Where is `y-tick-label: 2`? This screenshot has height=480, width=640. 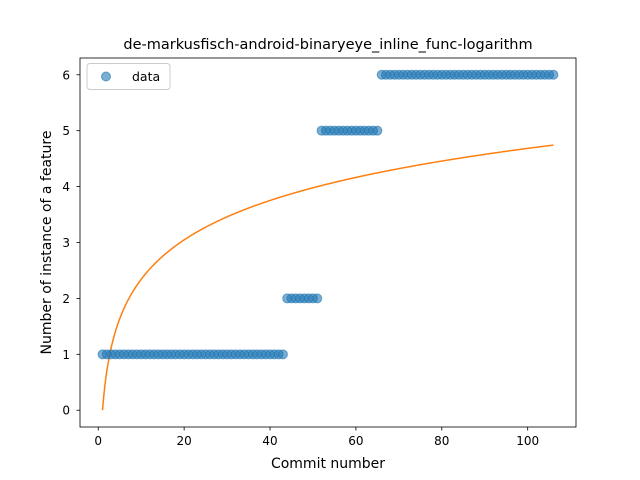 y-tick-label: 2 is located at coordinates (66, 299).